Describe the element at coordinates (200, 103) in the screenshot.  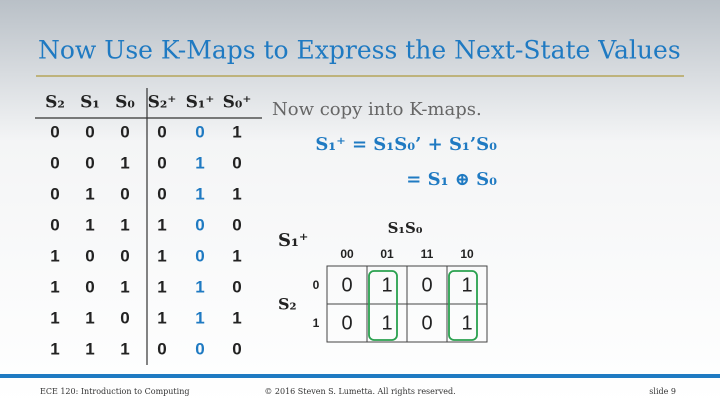
I see `table-header: S₁⁺` at that location.